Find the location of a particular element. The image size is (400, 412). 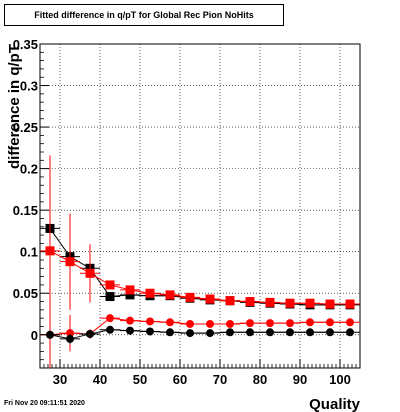

y-tick-label: 0.2 is located at coordinates (29, 169).